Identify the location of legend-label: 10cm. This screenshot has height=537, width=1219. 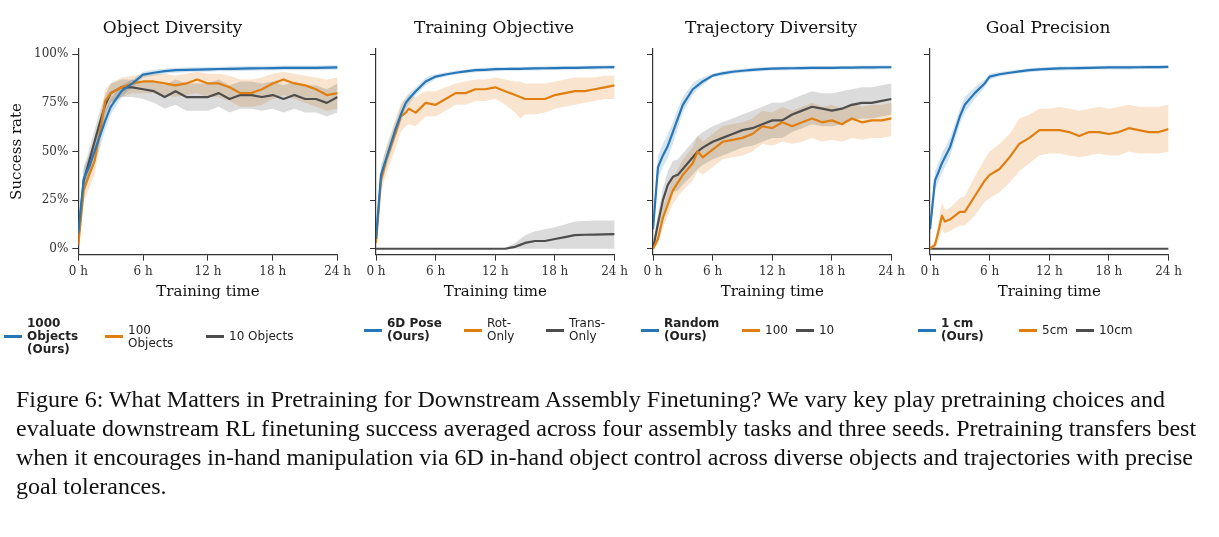
(1115, 329).